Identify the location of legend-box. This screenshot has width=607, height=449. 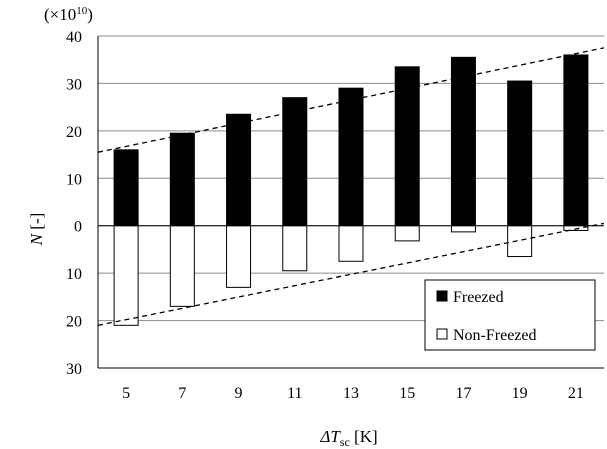
(510, 315).